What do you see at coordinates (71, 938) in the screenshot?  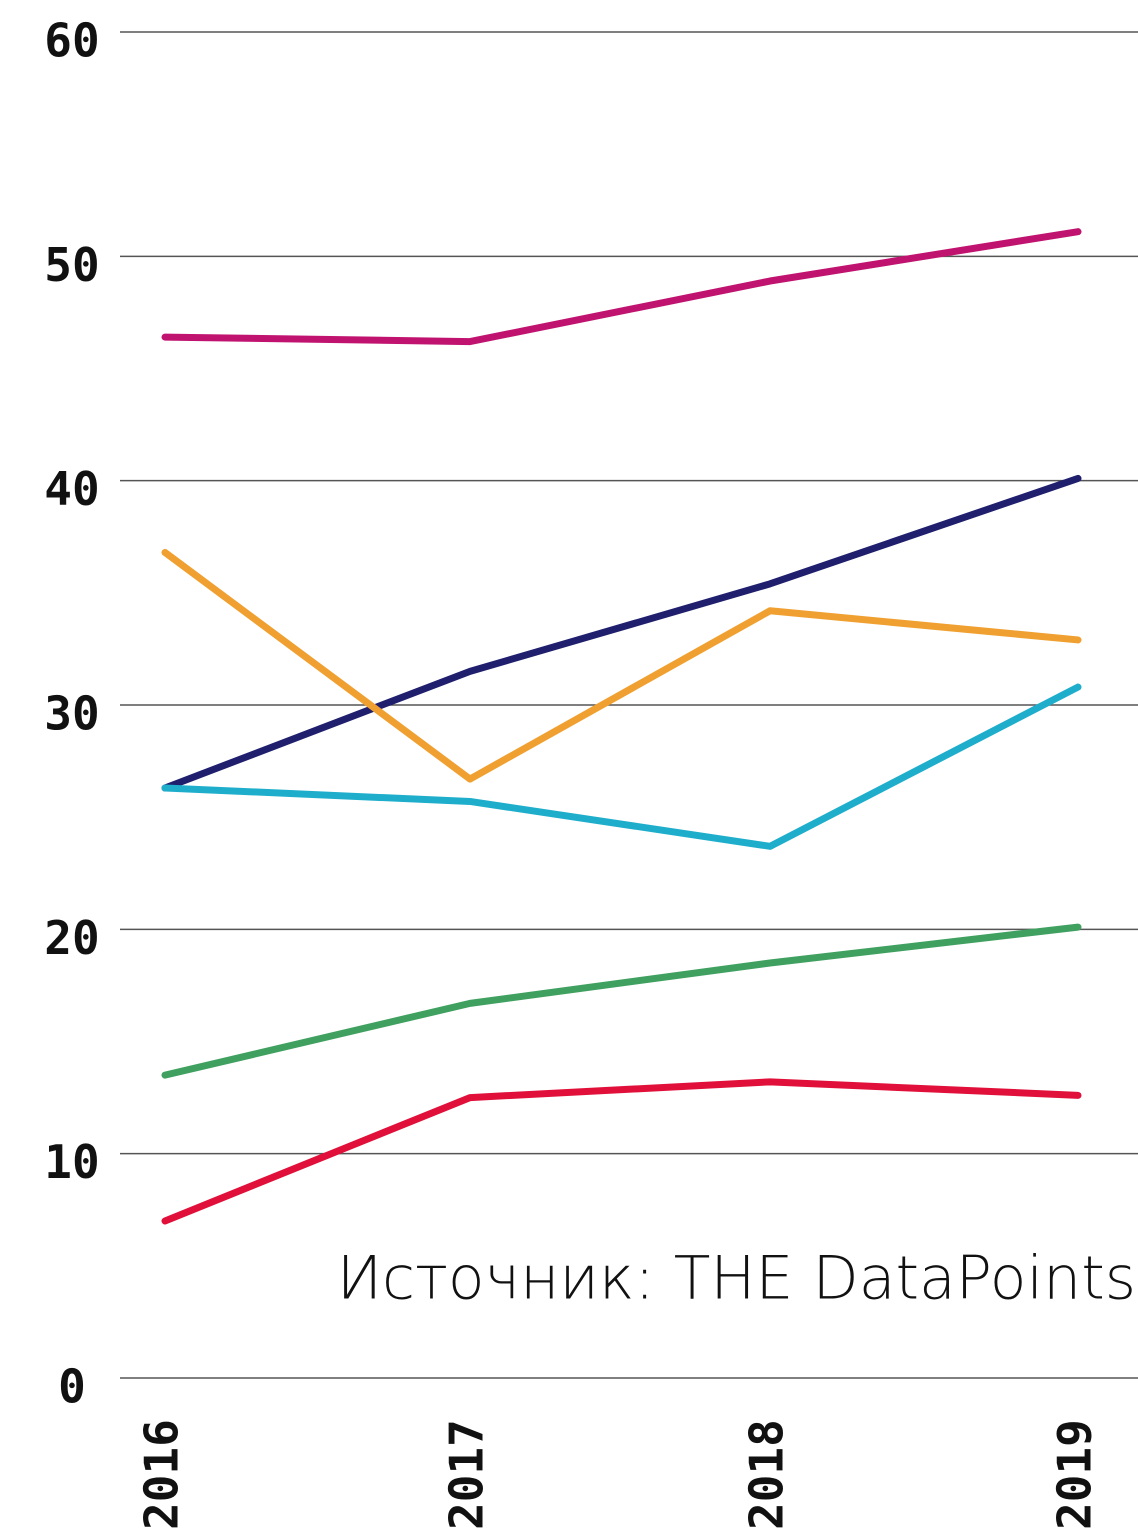 I see `y-tick-label: 20` at bounding box center [71, 938].